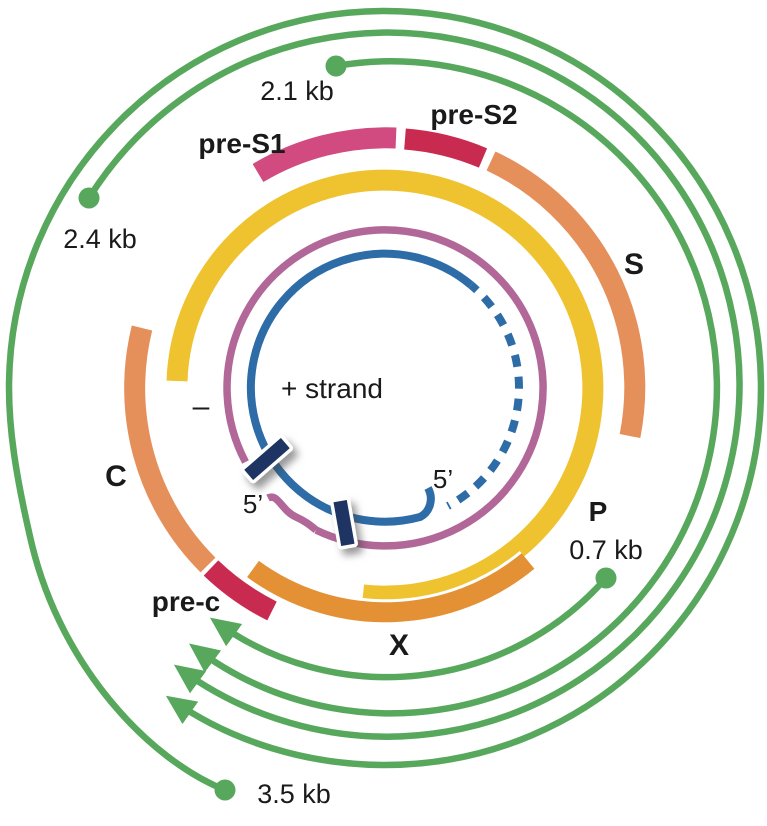 Image resolution: width=767 pixels, height=826 pixels. Describe the element at coordinates (399, 645) in the screenshot. I see `label-x: X` at that location.